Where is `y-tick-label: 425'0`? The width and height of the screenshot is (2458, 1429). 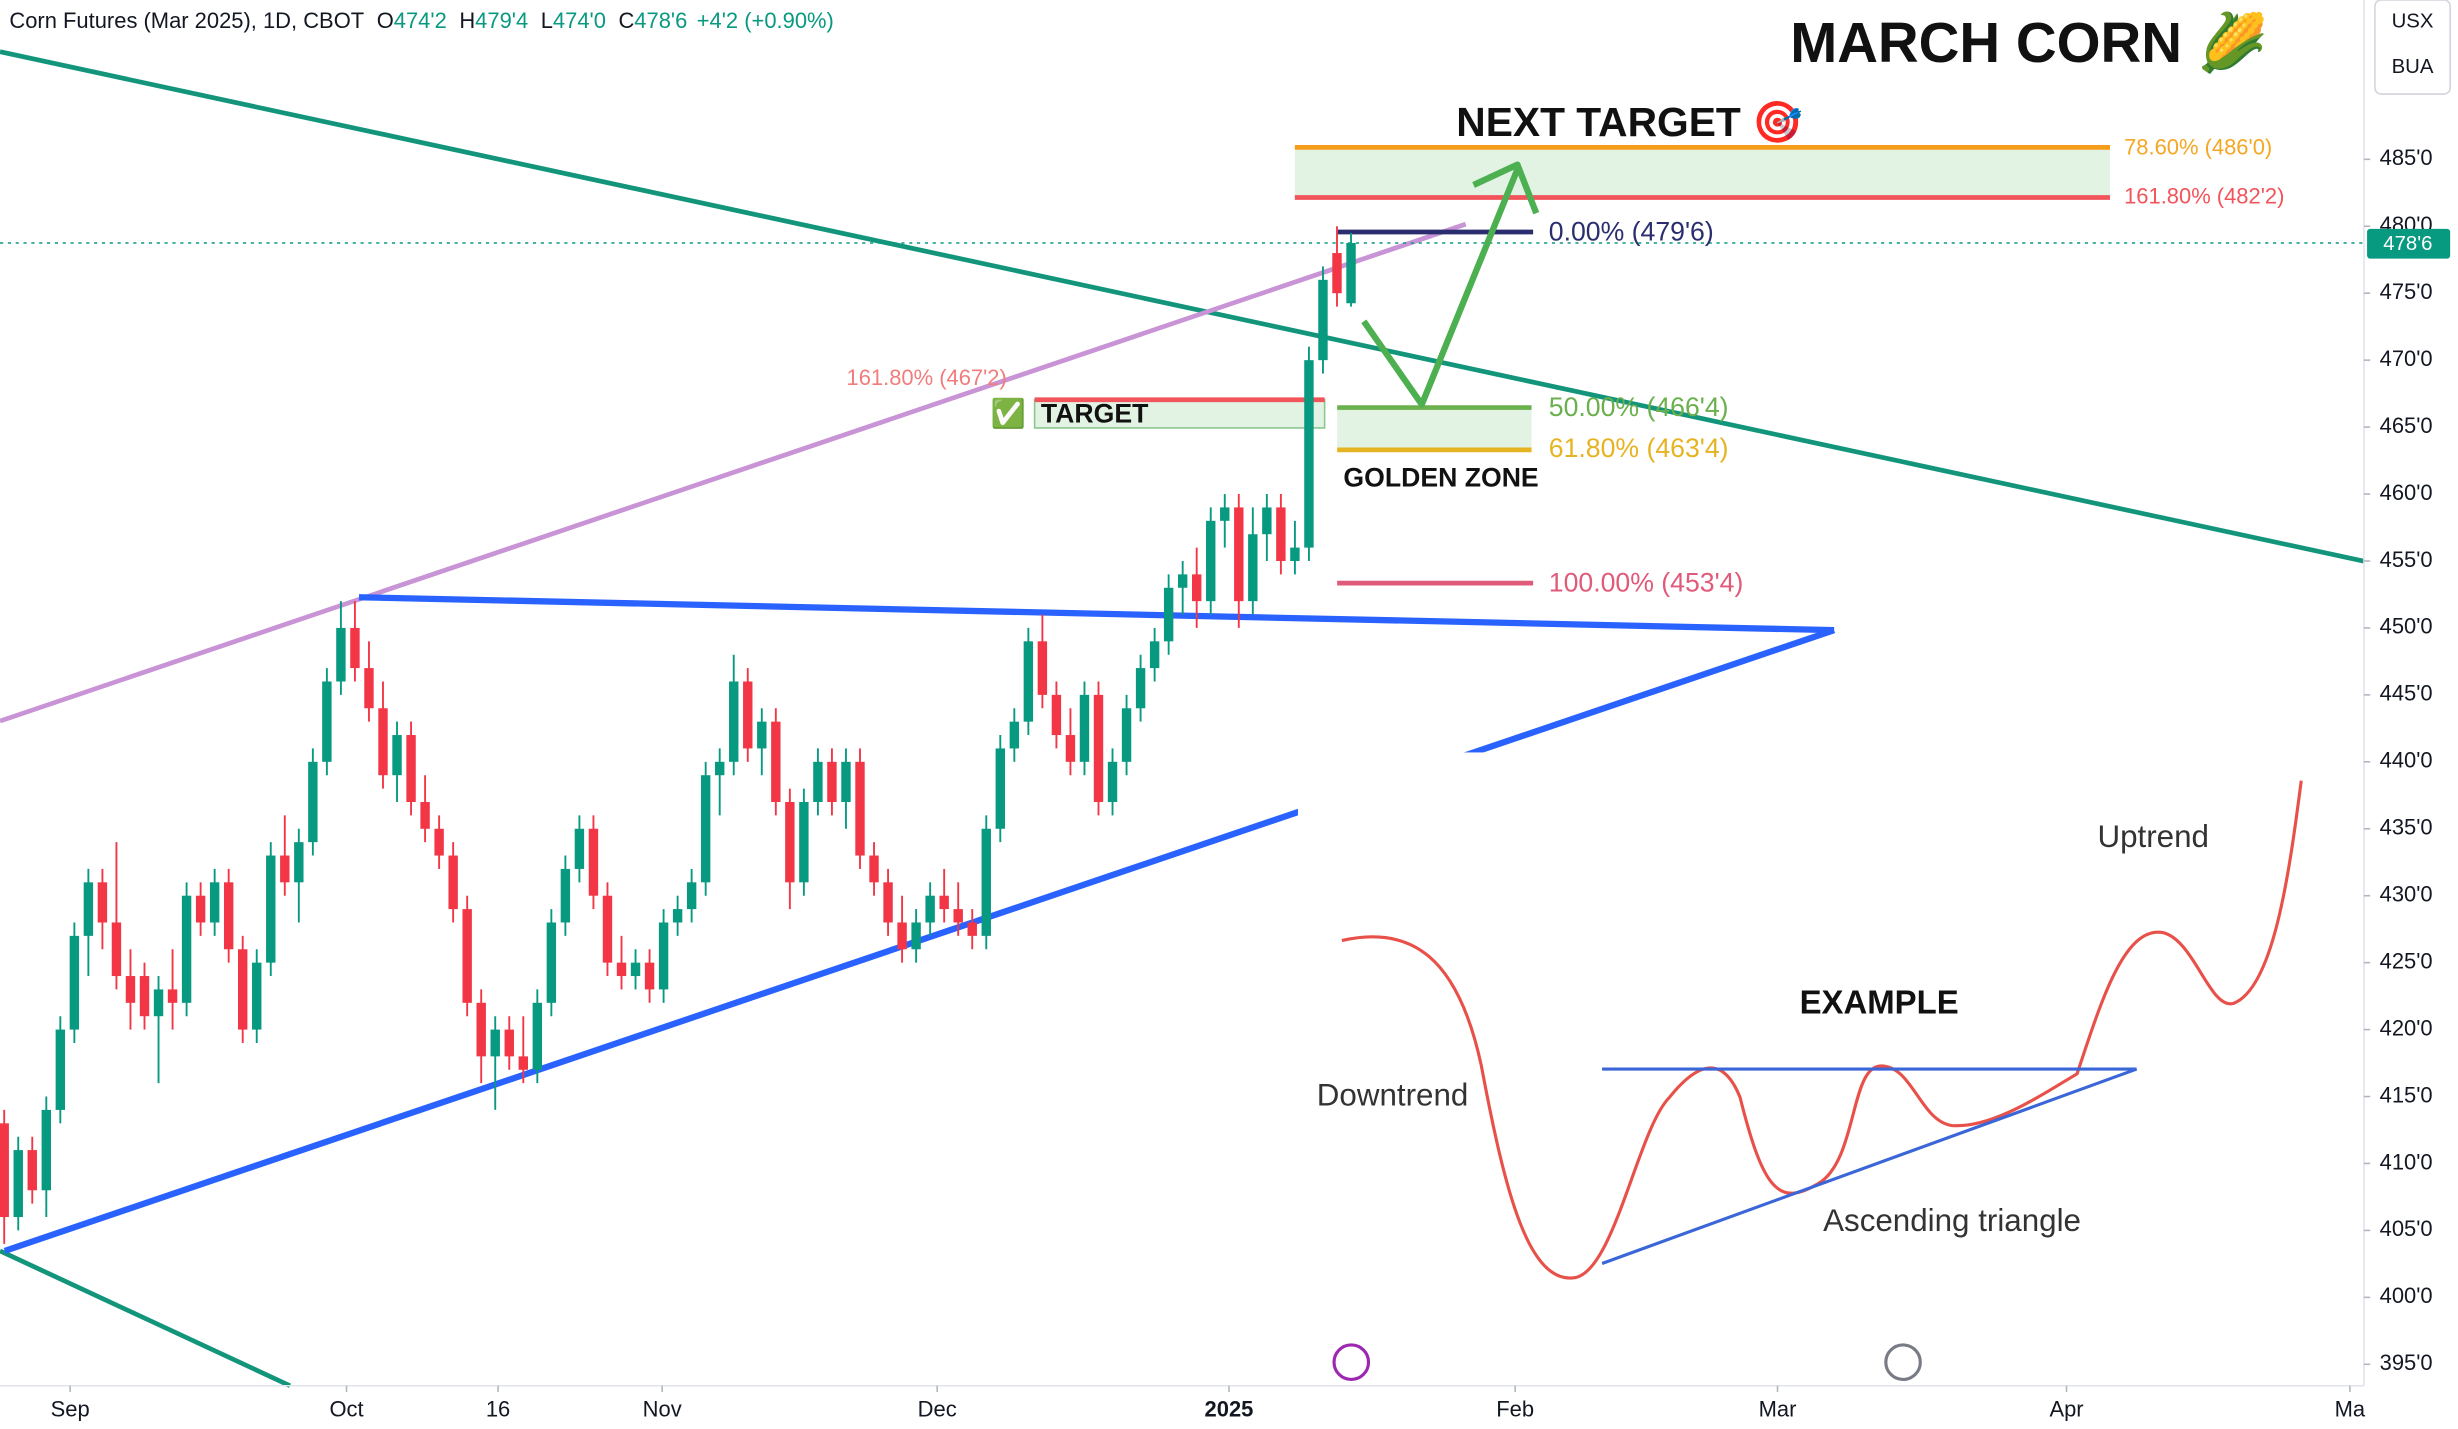 y-tick-label: 425'0 is located at coordinates (2406, 960).